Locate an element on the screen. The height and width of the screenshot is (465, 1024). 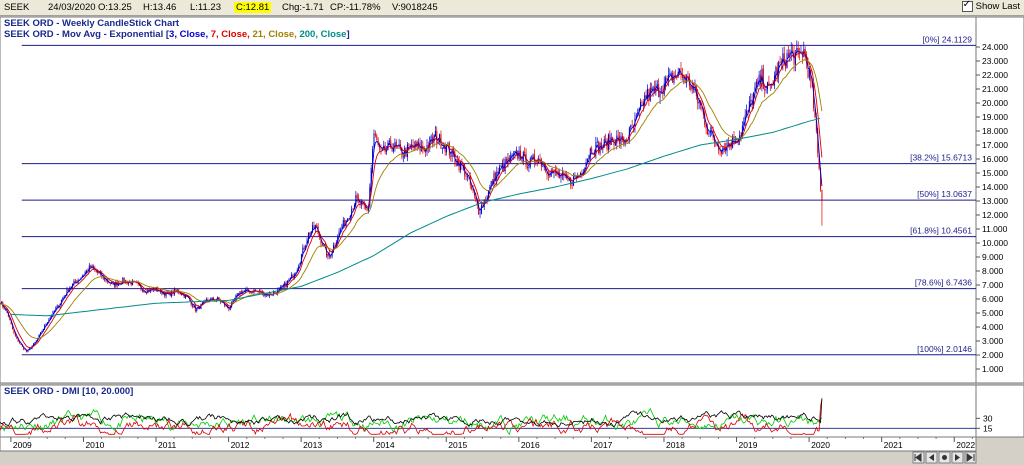
price-tick-label: 2.000 is located at coordinates (993, 355).